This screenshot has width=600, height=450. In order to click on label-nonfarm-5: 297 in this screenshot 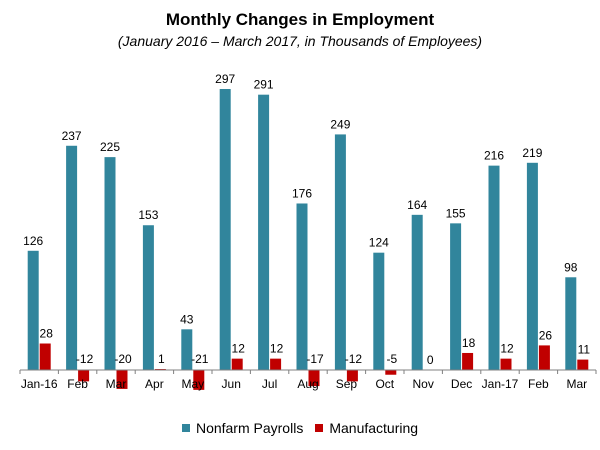, I will do `click(225, 79)`.